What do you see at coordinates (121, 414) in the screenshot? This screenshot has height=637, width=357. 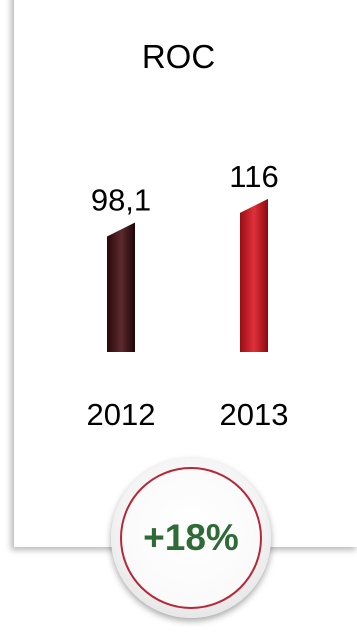 I see `category-label-2012: 2012` at bounding box center [121, 414].